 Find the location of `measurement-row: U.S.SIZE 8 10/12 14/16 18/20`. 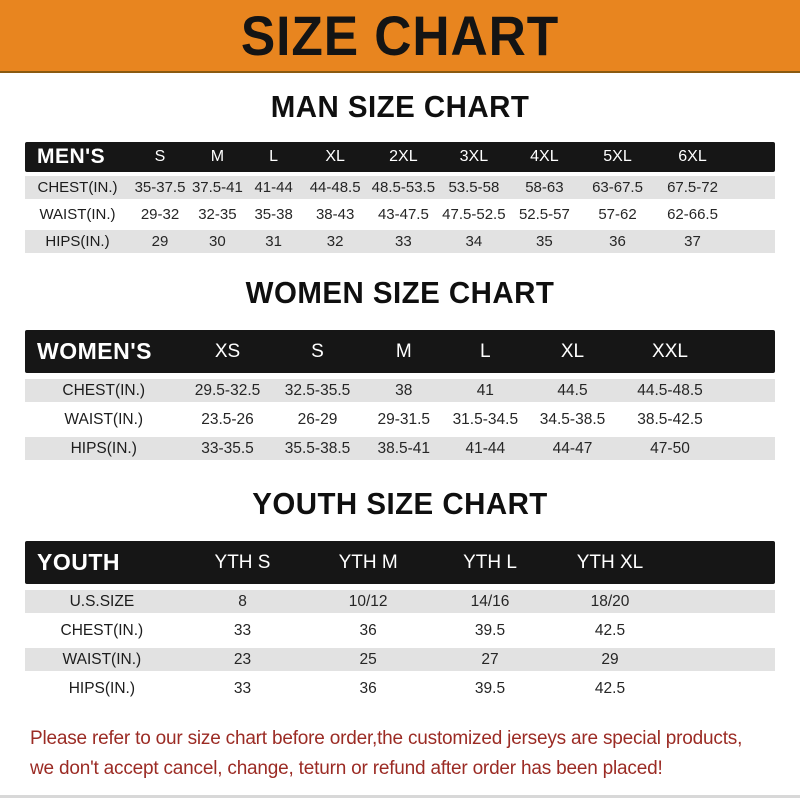

measurement-row: U.S.SIZE 8 10/12 14/16 18/20 is located at coordinates (400, 601).